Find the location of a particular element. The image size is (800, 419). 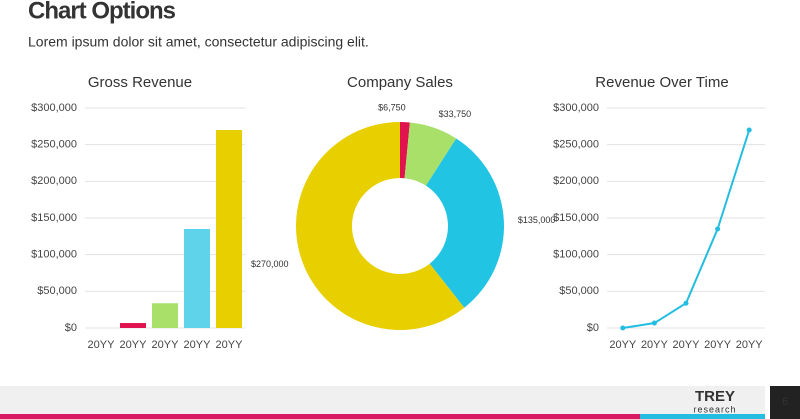

logo-name: TREY is located at coordinates (715, 396).